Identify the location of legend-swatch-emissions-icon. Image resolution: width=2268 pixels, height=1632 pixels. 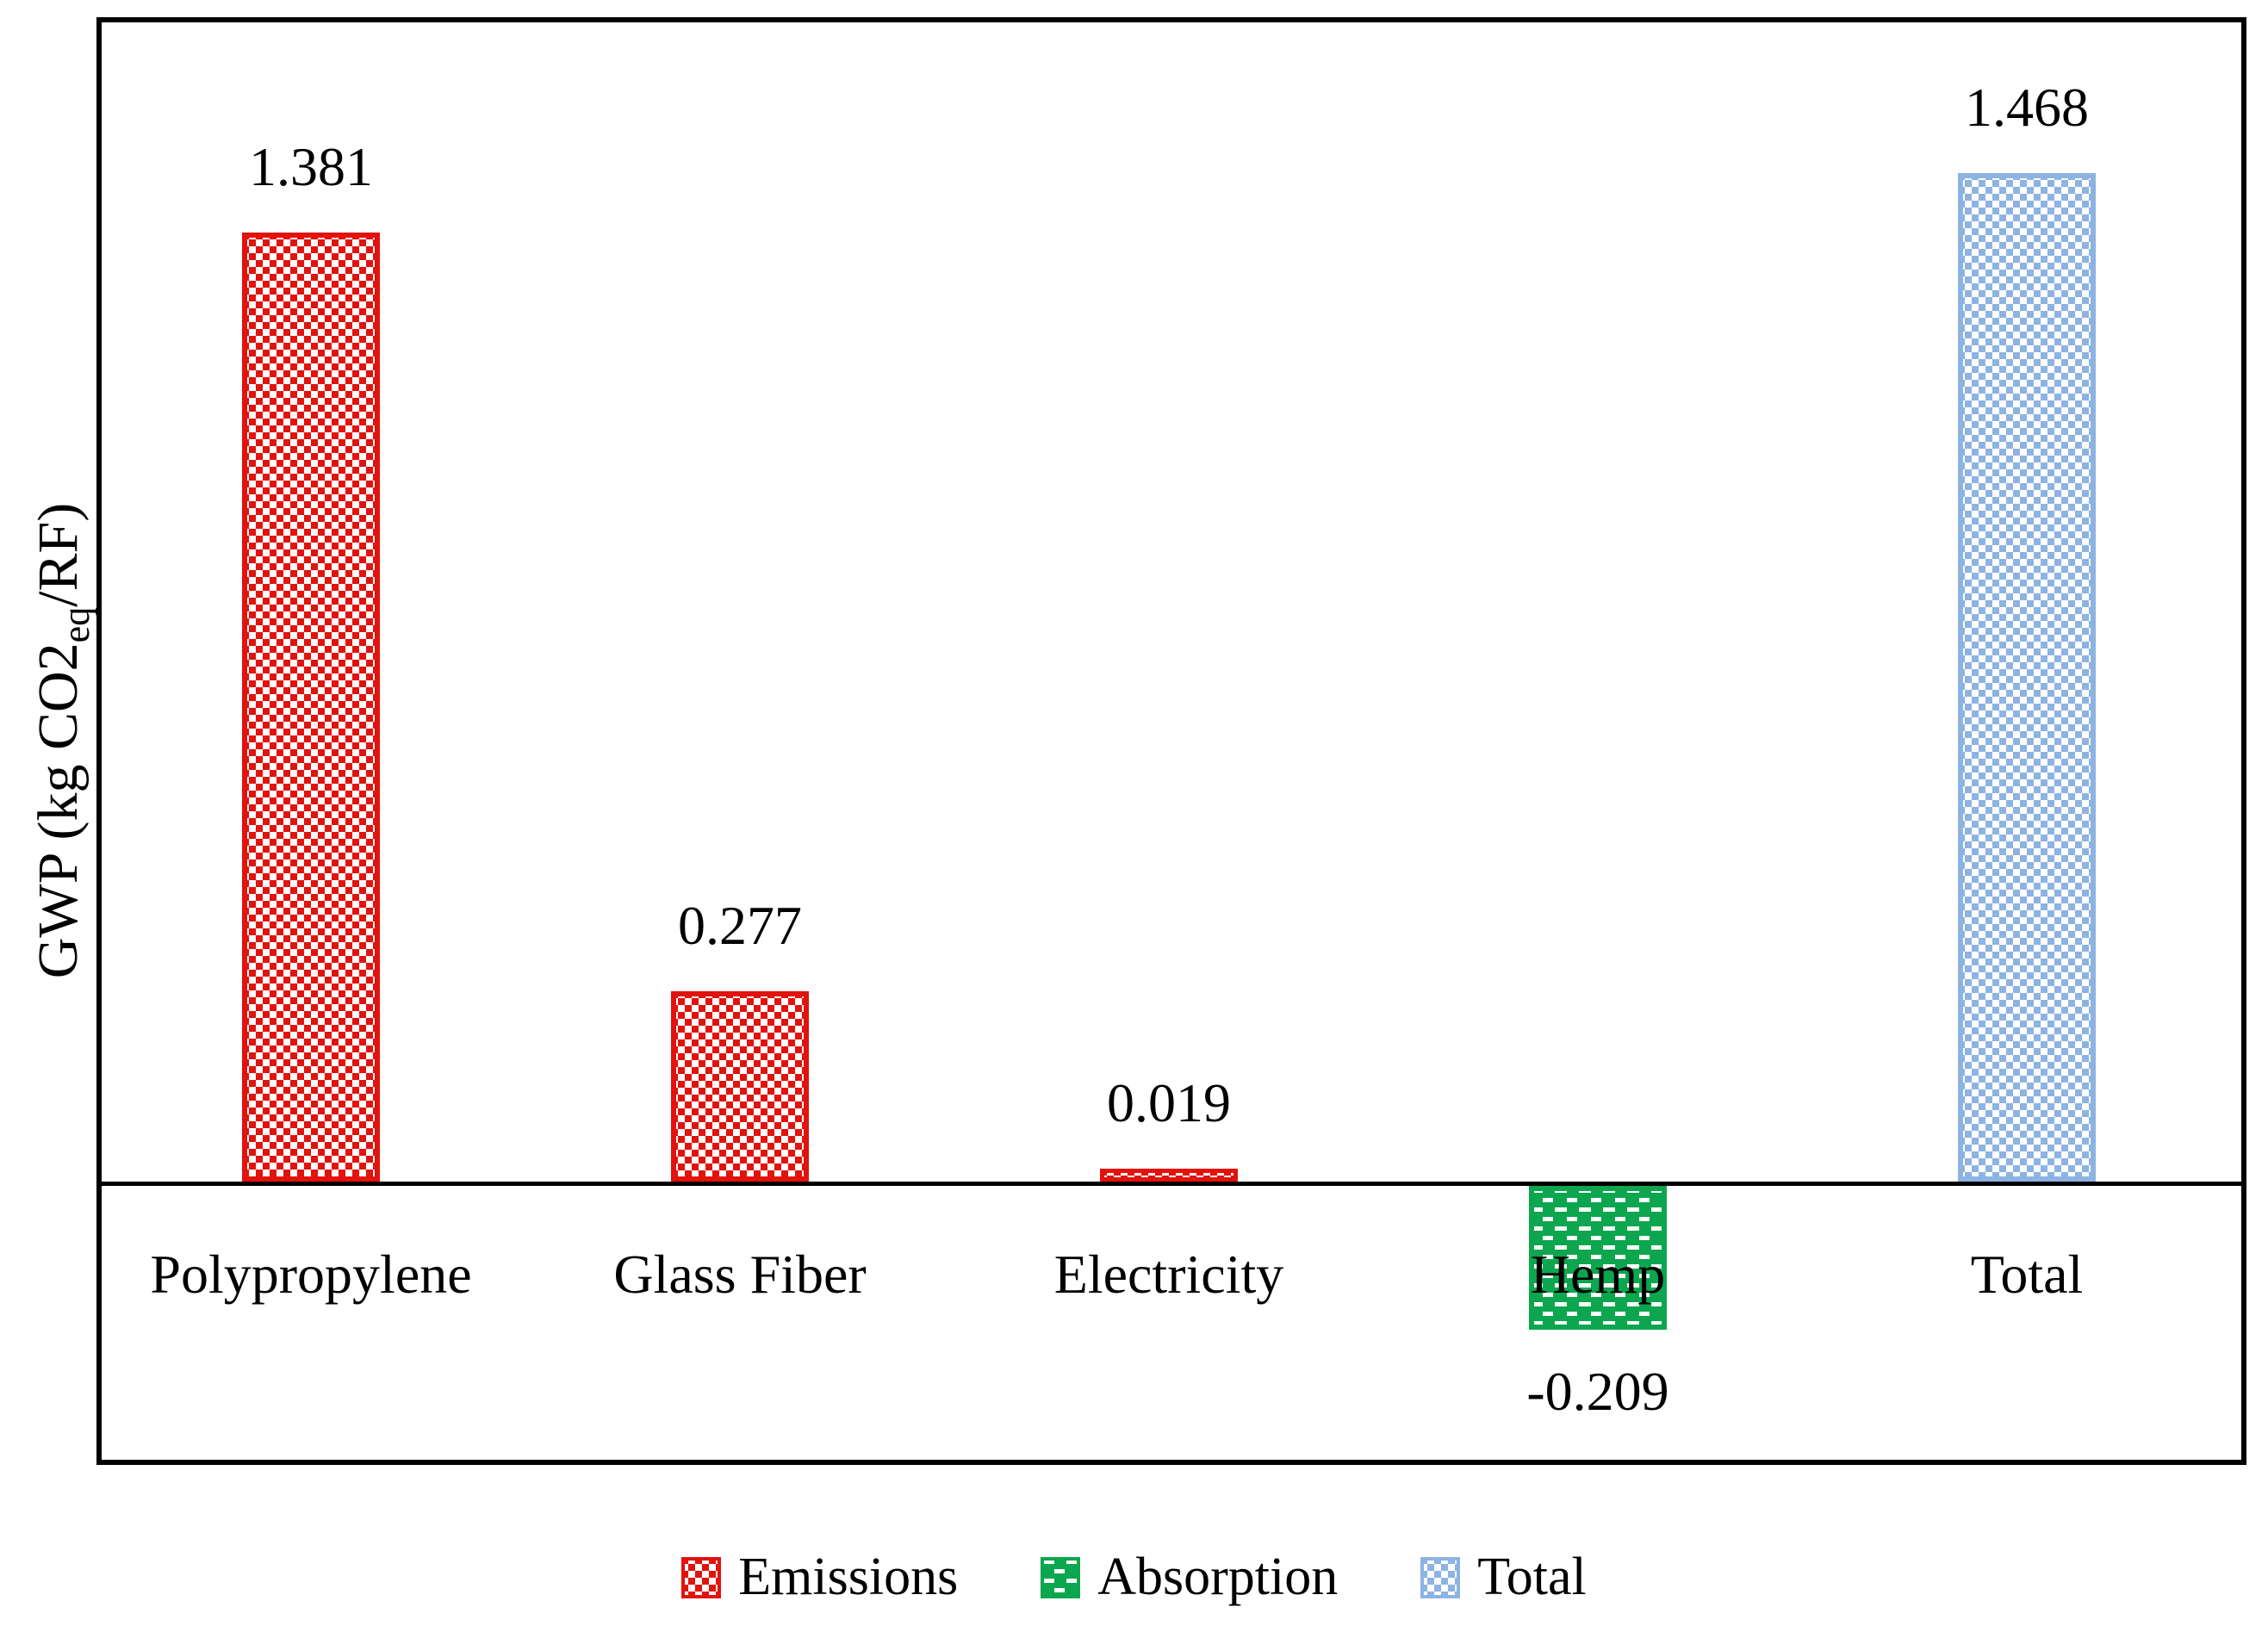
(701, 1577).